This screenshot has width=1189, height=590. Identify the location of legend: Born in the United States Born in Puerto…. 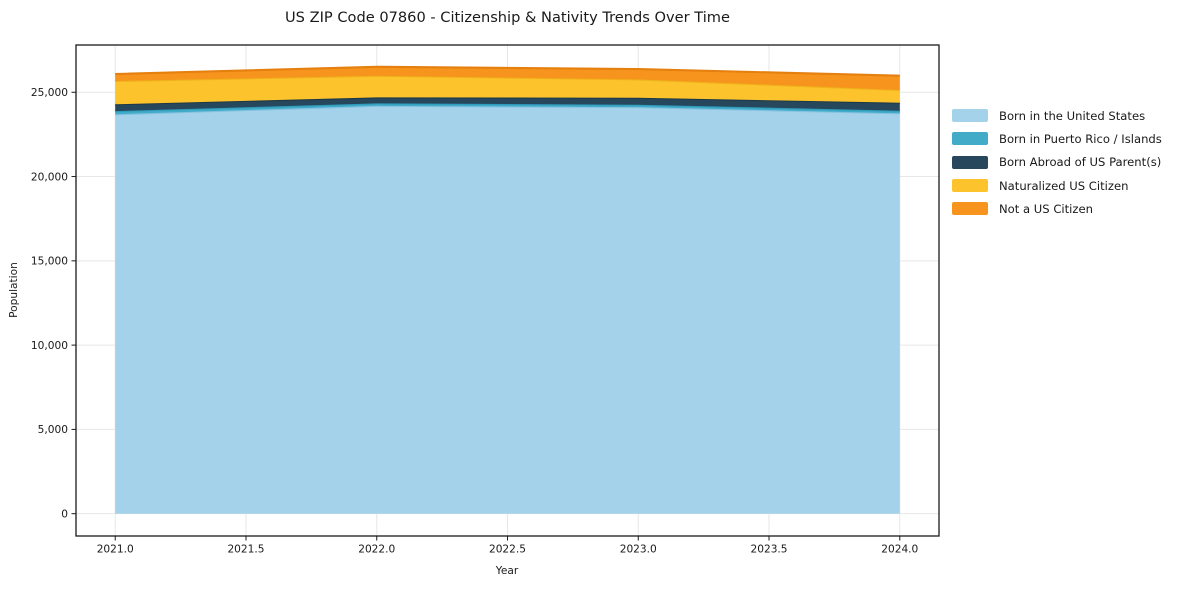
(1057, 162).